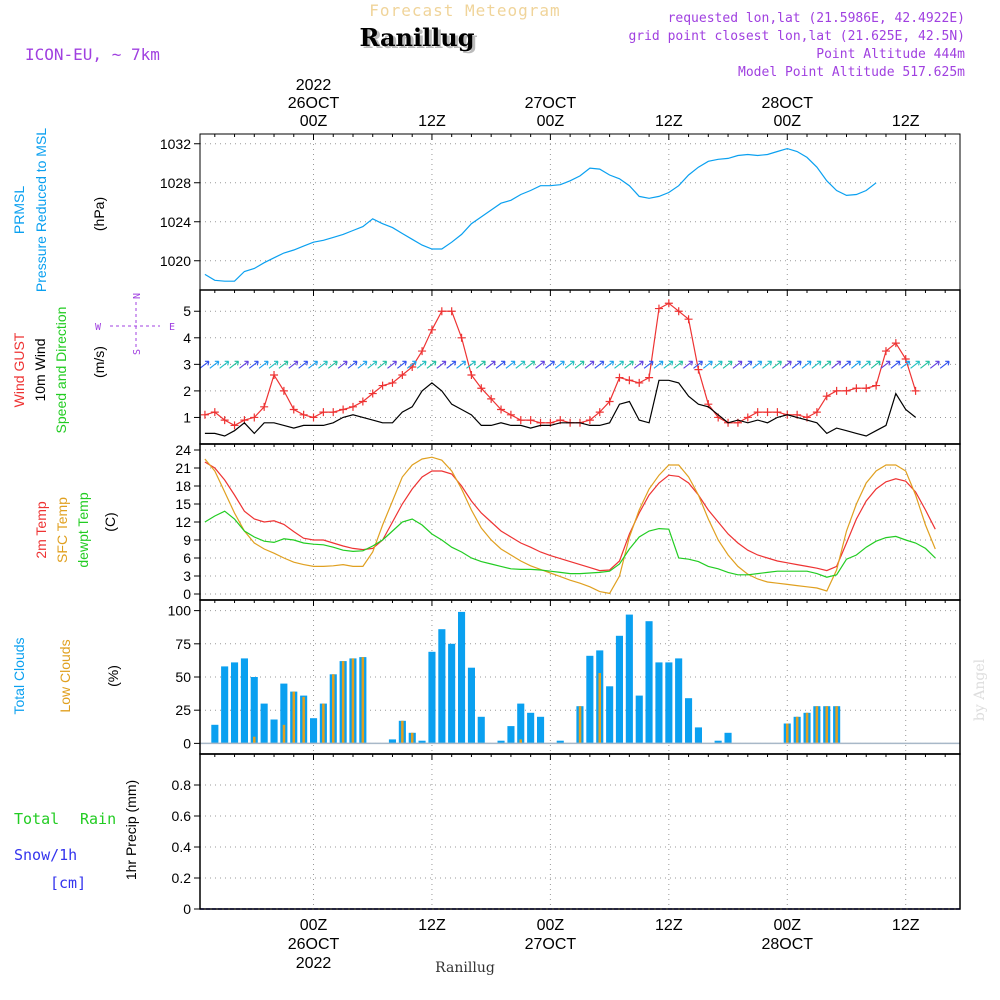 The image size is (1000, 1000). What do you see at coordinates (314, 944) in the screenshot?
I see `time-label-bottom: 26OCT` at bounding box center [314, 944].